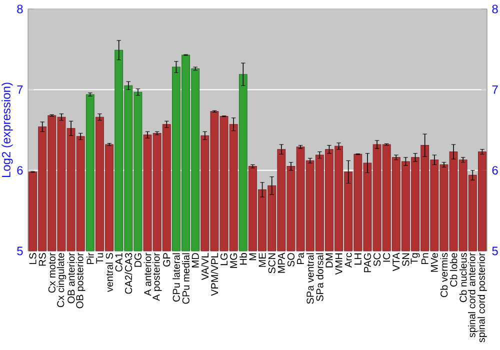  Describe the element at coordinates (118, 262) in the screenshot. I see `x-tick-label: CA1` at that location.